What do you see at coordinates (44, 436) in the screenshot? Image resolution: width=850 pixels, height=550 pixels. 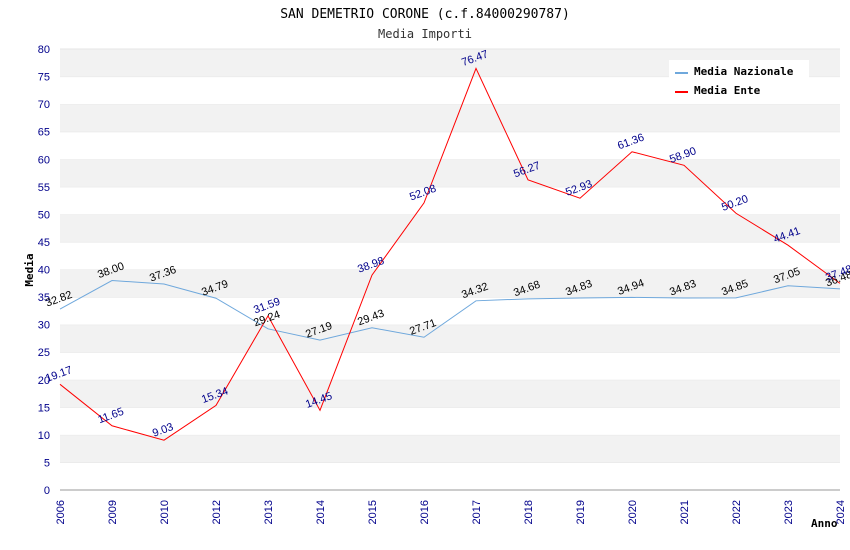 I see `y-tick-label: 10` at bounding box center [44, 436].